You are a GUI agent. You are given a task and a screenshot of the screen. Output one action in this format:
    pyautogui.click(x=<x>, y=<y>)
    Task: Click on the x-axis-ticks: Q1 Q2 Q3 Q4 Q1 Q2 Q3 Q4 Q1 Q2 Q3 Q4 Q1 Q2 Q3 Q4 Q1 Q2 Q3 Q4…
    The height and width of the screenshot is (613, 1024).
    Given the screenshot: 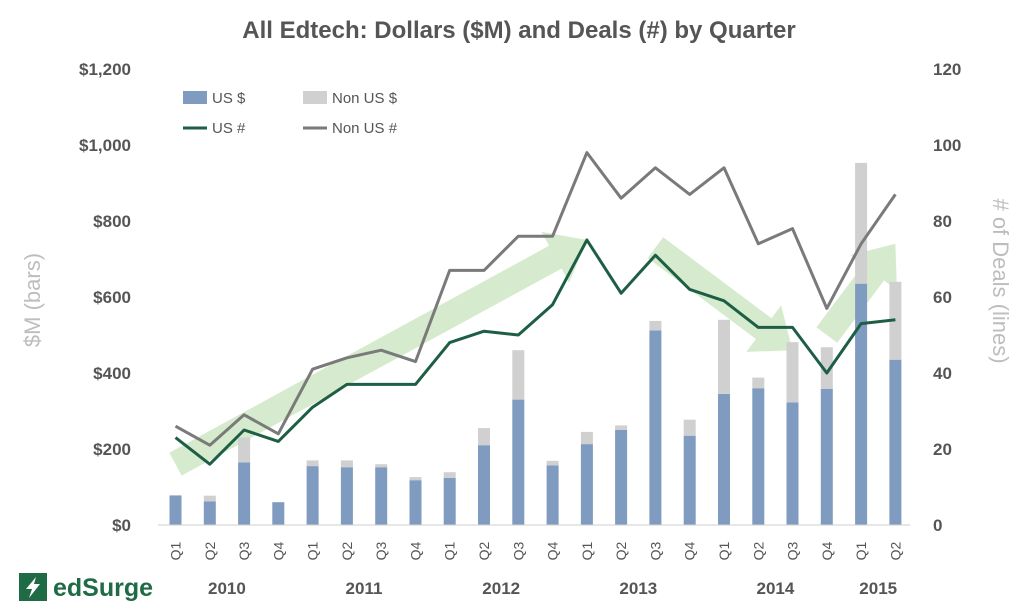 What is the action you would take?
    pyautogui.click(x=536, y=550)
    